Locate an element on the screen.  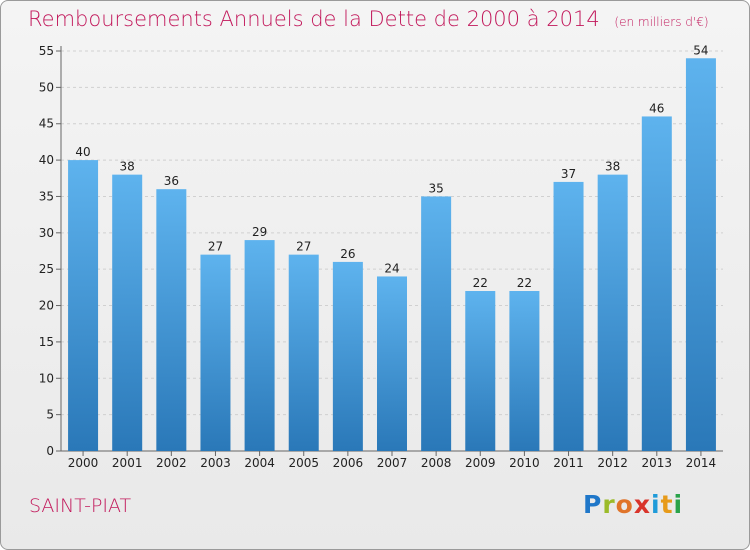
y-tick-label: 55 is located at coordinates (46, 51).